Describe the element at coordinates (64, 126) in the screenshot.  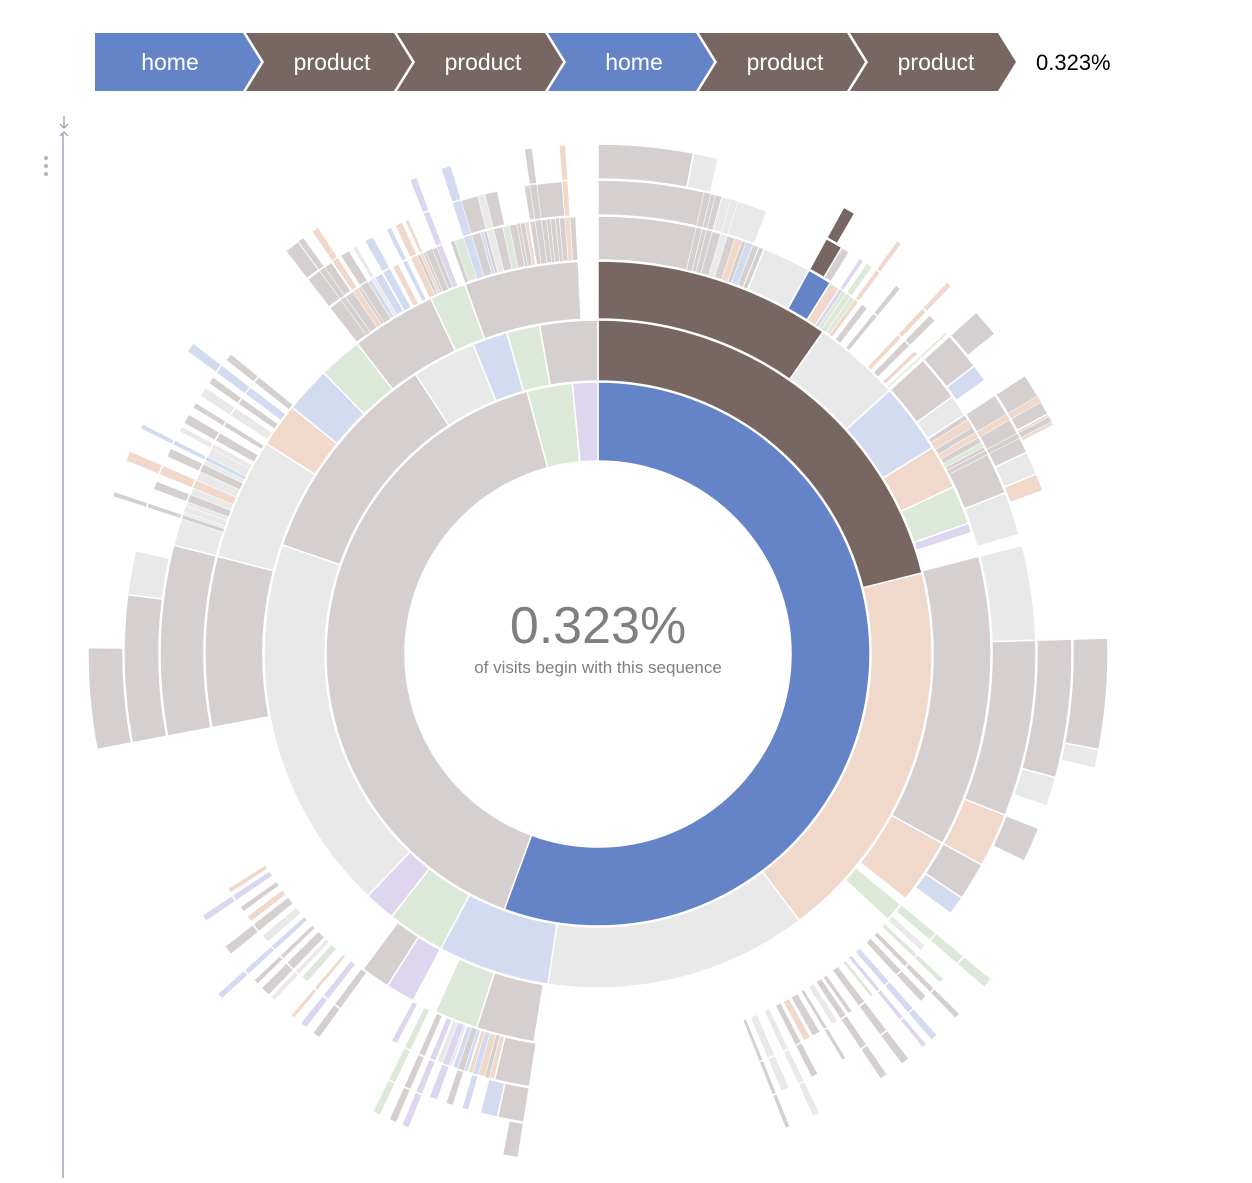
I see `collapse-arrows-icon` at that location.